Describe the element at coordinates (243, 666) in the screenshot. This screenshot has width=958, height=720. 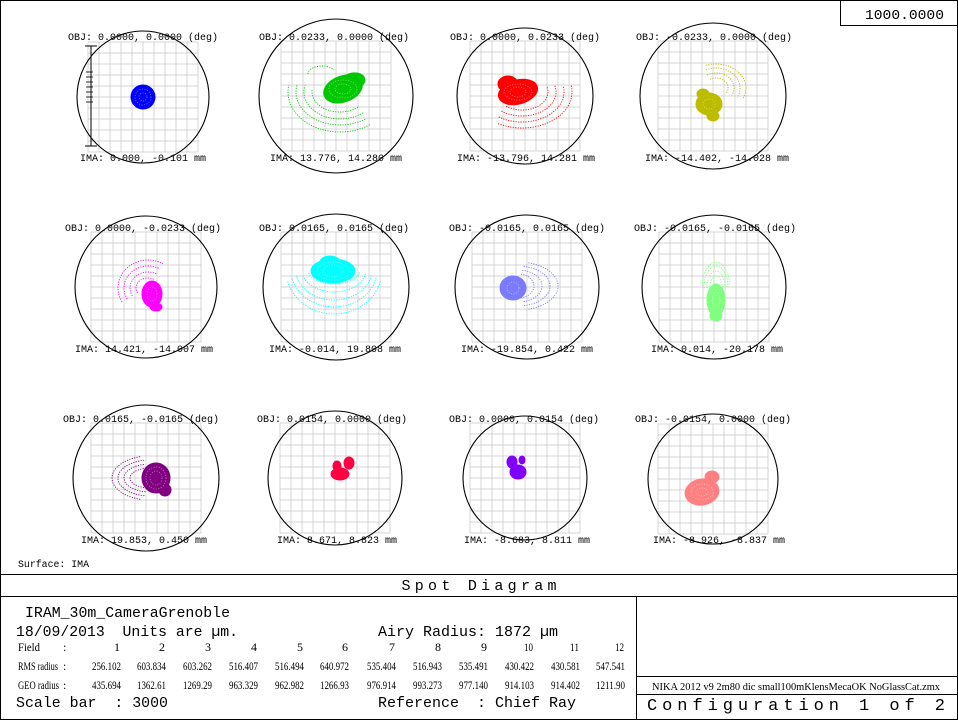
I see `table-cell: 516.407` at that location.